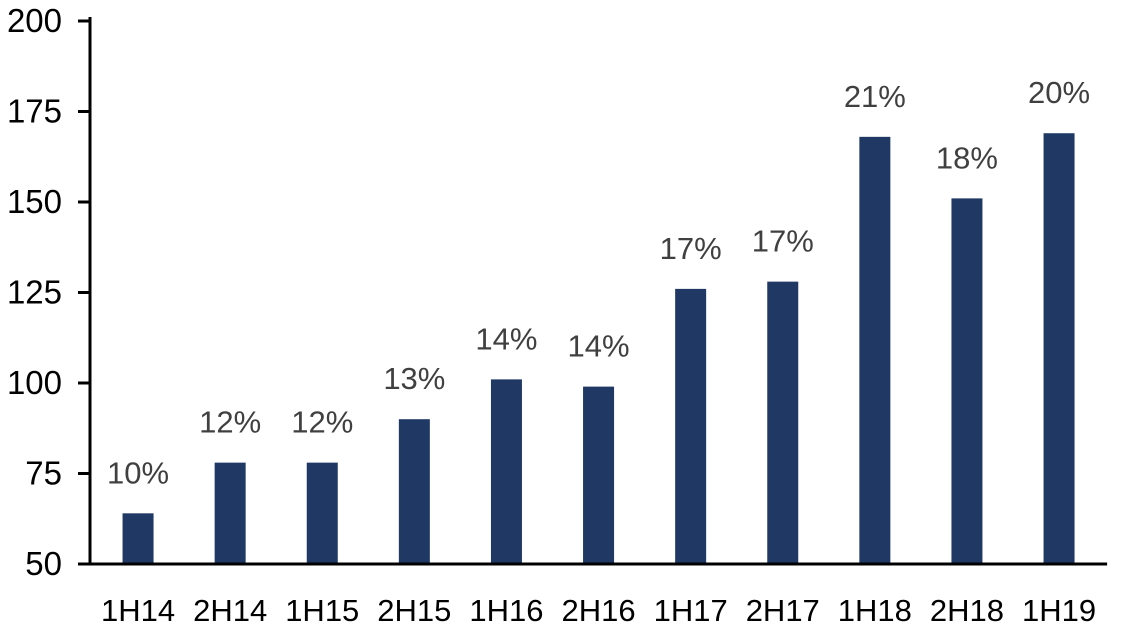 This screenshot has height=641, width=1129. What do you see at coordinates (43, 563) in the screenshot?
I see `y-tick-label-50: 50` at bounding box center [43, 563].